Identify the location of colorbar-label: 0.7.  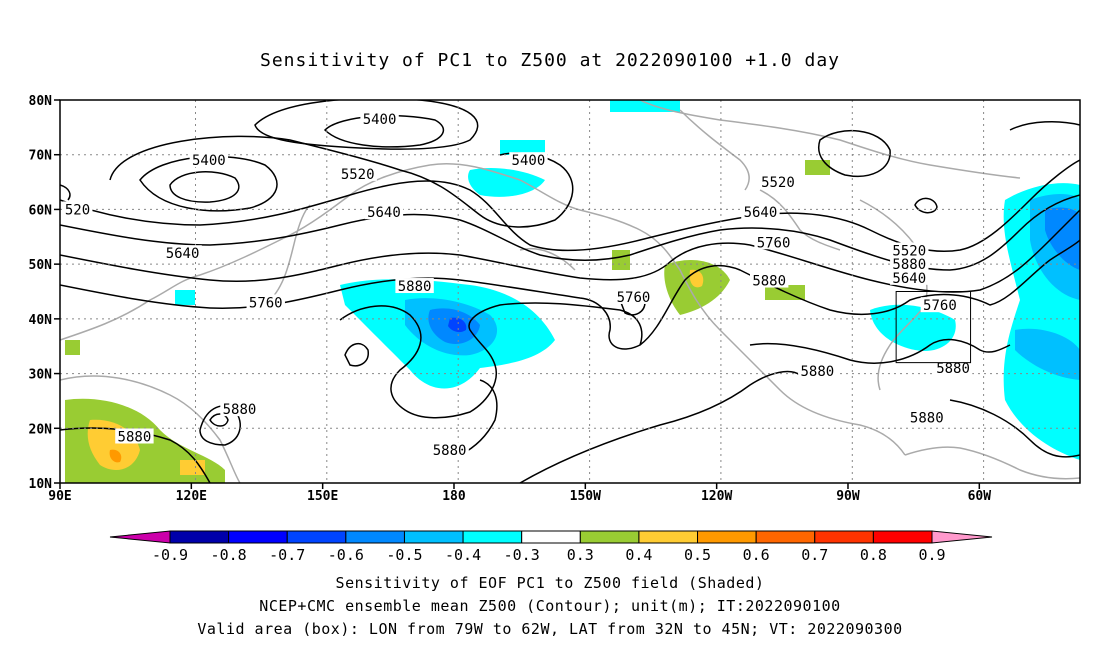
(814, 555).